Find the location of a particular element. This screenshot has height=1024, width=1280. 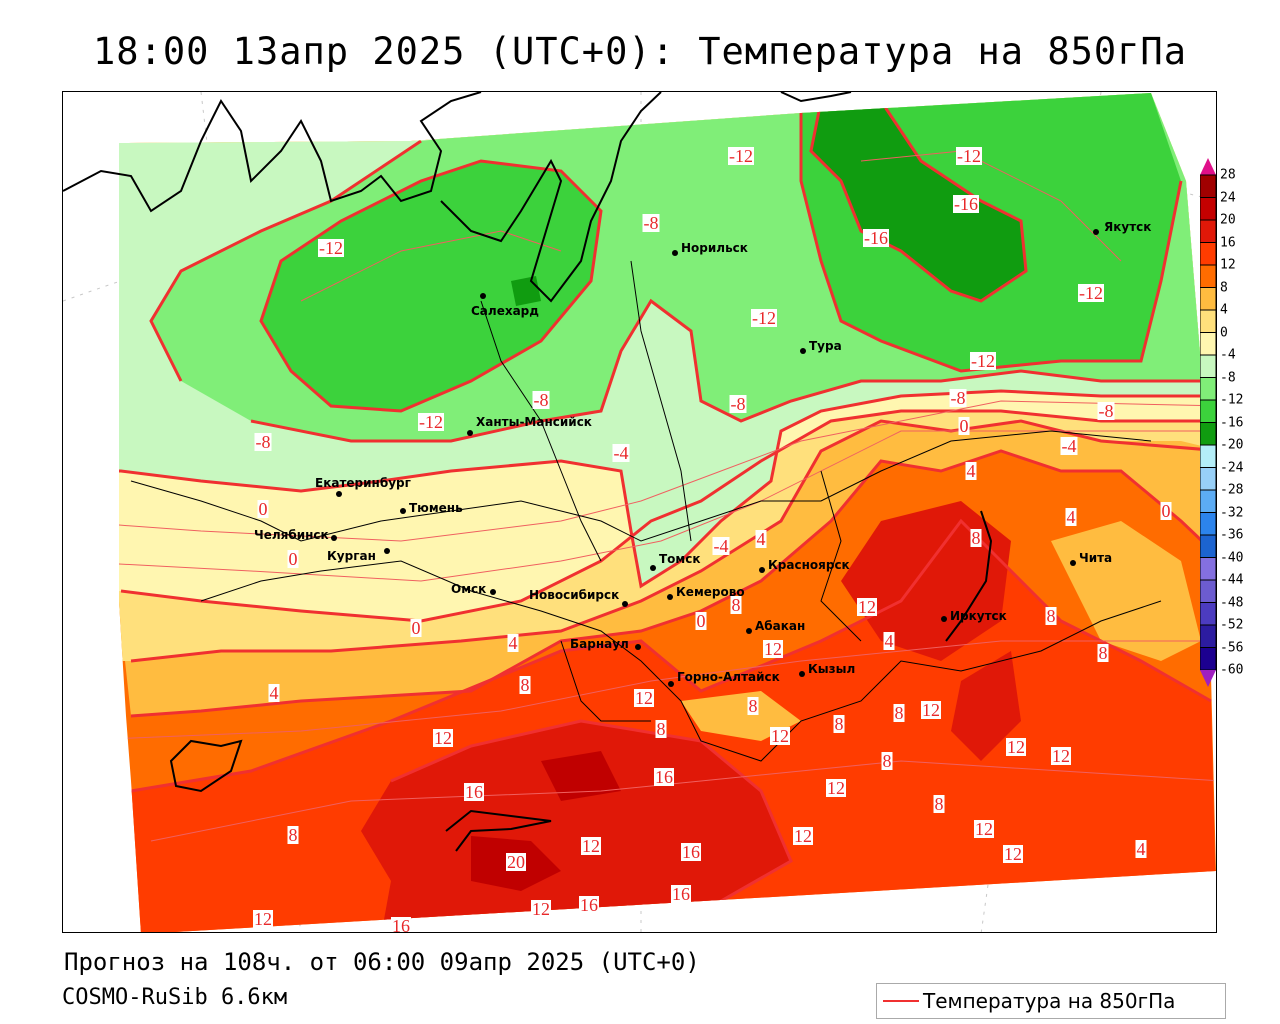

city-label: Чита is located at coordinates (1096, 558).